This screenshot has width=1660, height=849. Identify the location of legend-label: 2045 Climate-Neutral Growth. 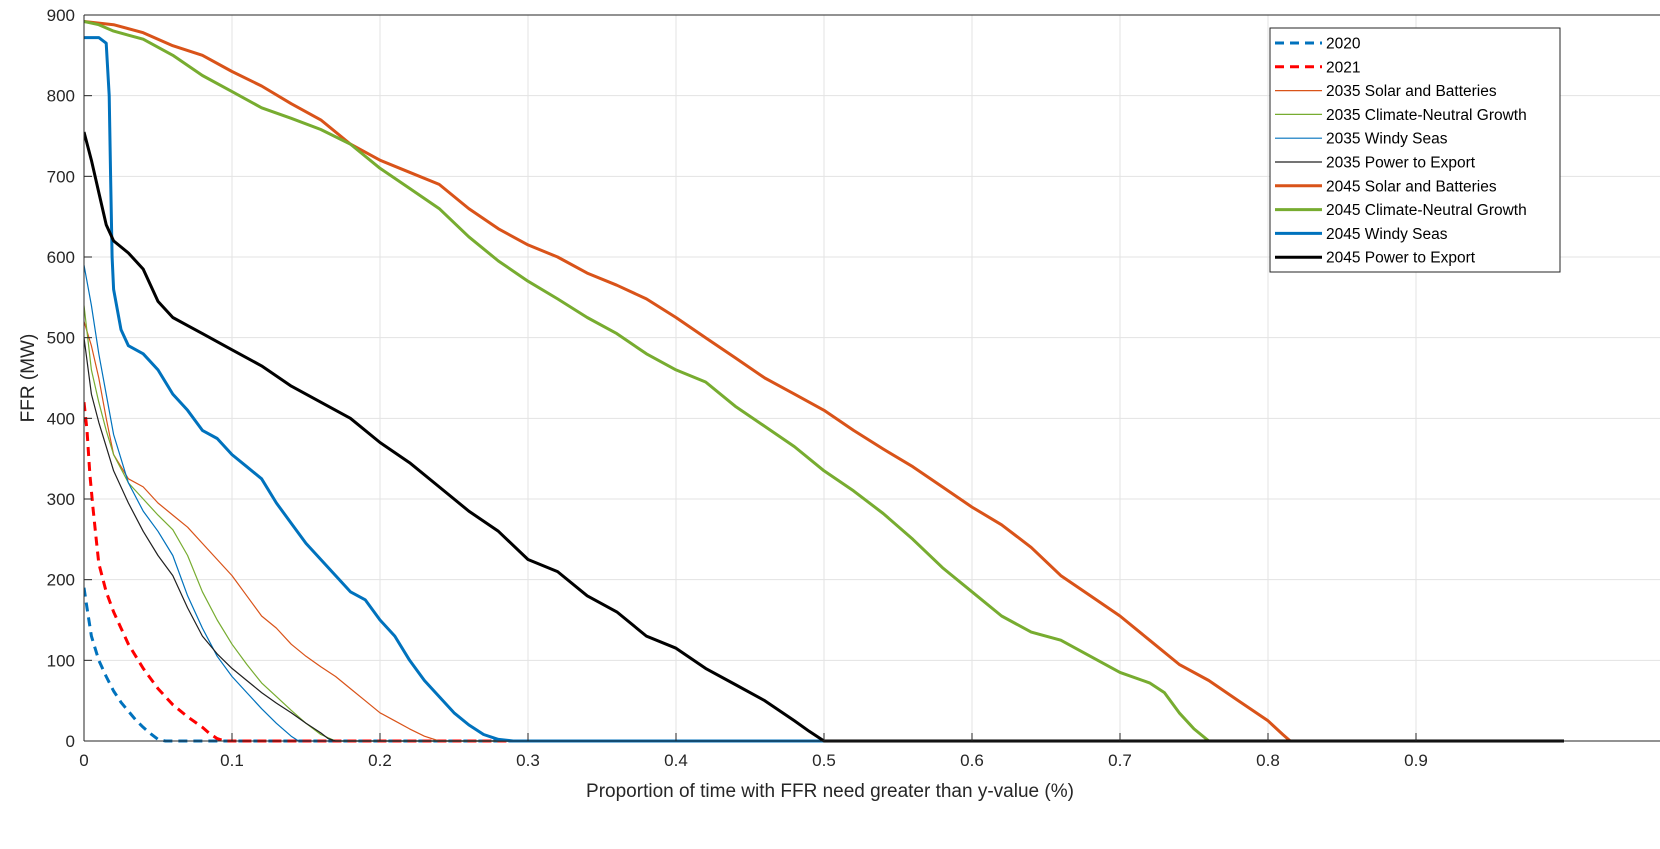
(1426, 210).